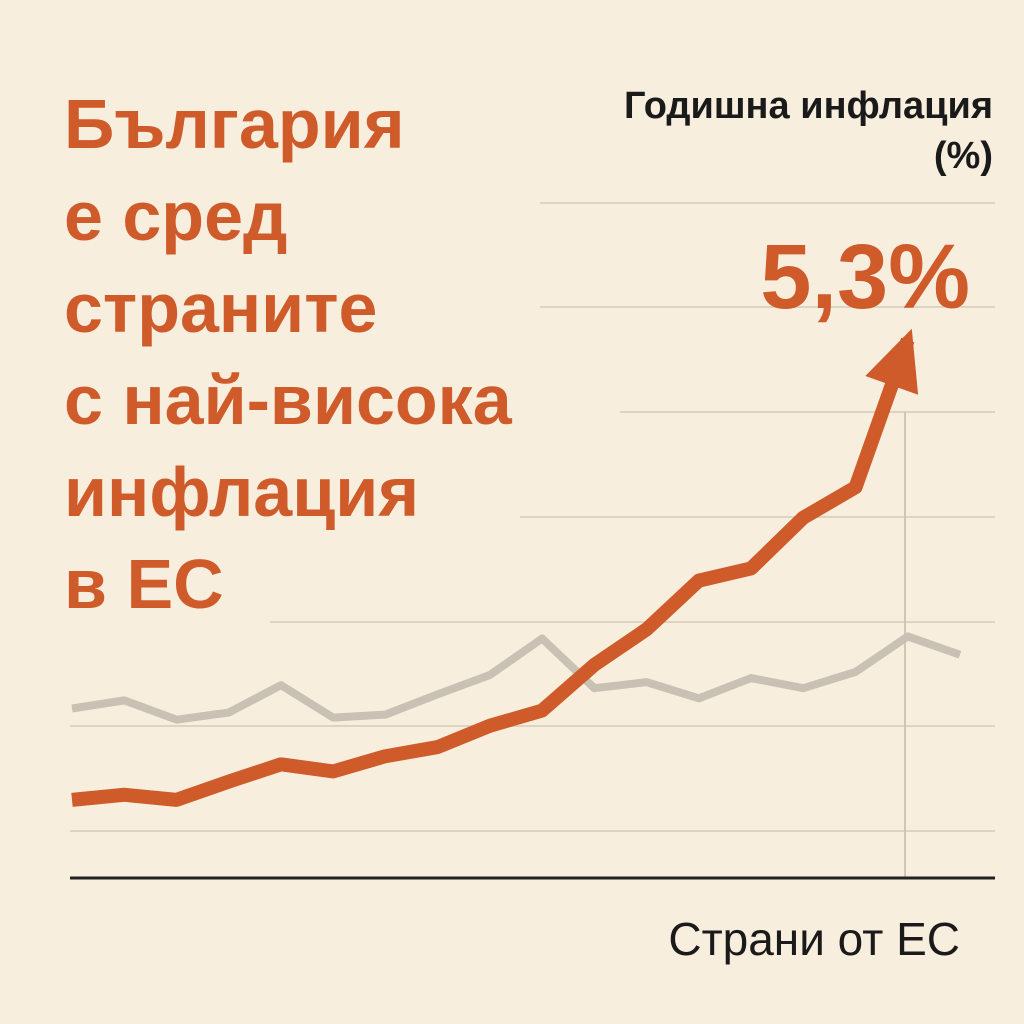 Image resolution: width=1024 pixels, height=1024 pixels. What do you see at coordinates (963, 156) in the screenshot?
I see `y-axis-label: (%)` at bounding box center [963, 156].